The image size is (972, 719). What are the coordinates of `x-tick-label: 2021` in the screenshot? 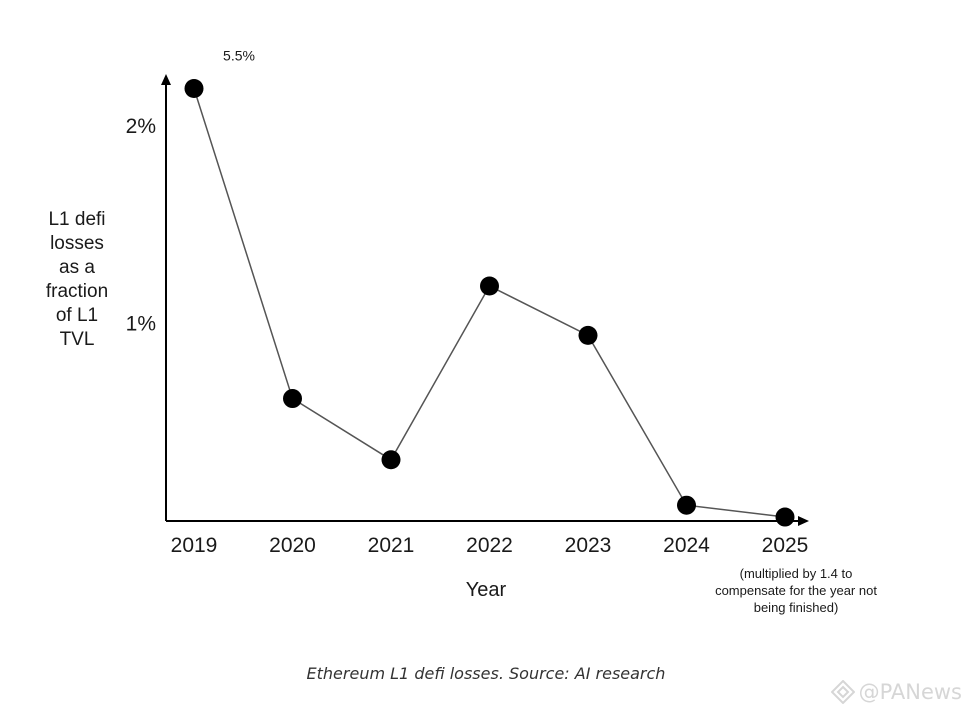 It's located at (391, 545).